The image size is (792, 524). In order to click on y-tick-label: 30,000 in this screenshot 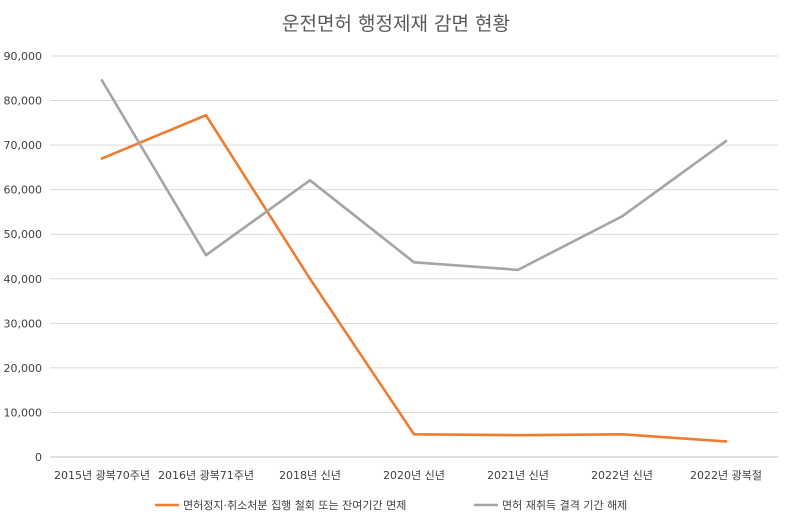, I will do `click(23, 323)`.